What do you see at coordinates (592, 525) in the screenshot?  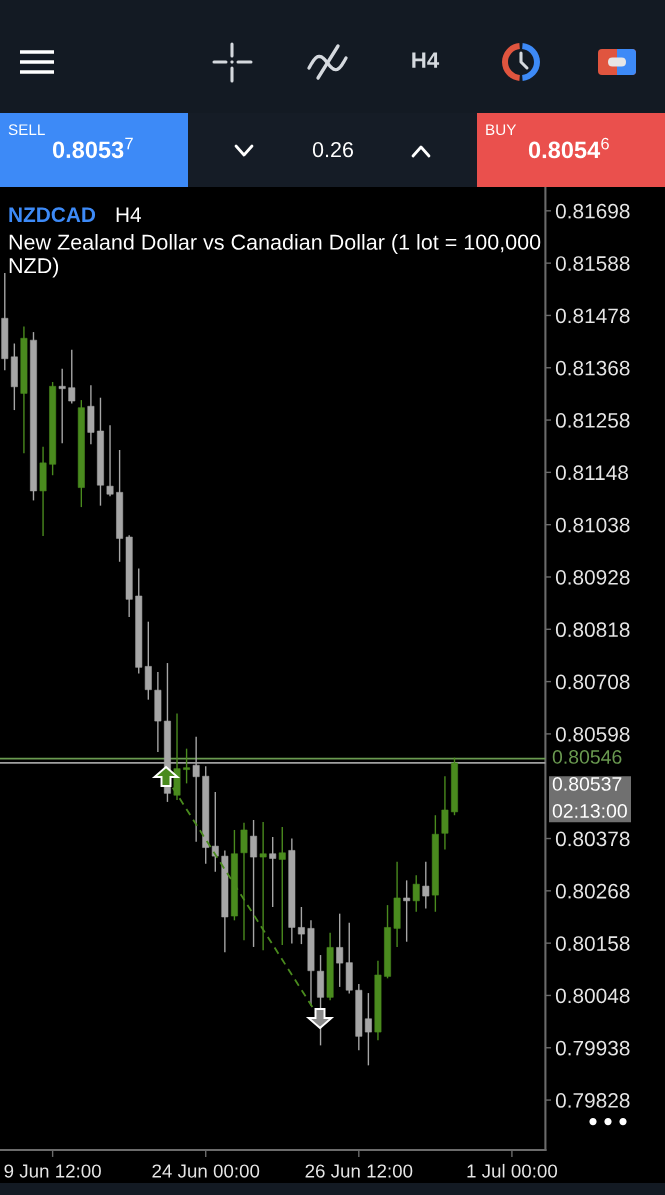 I see `y-tick-label: 0.81038` at bounding box center [592, 525].